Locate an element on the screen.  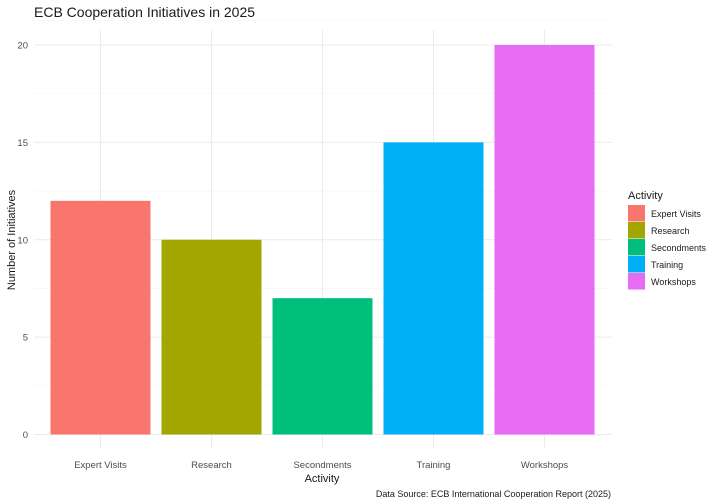
bar-research is located at coordinates (211, 337).